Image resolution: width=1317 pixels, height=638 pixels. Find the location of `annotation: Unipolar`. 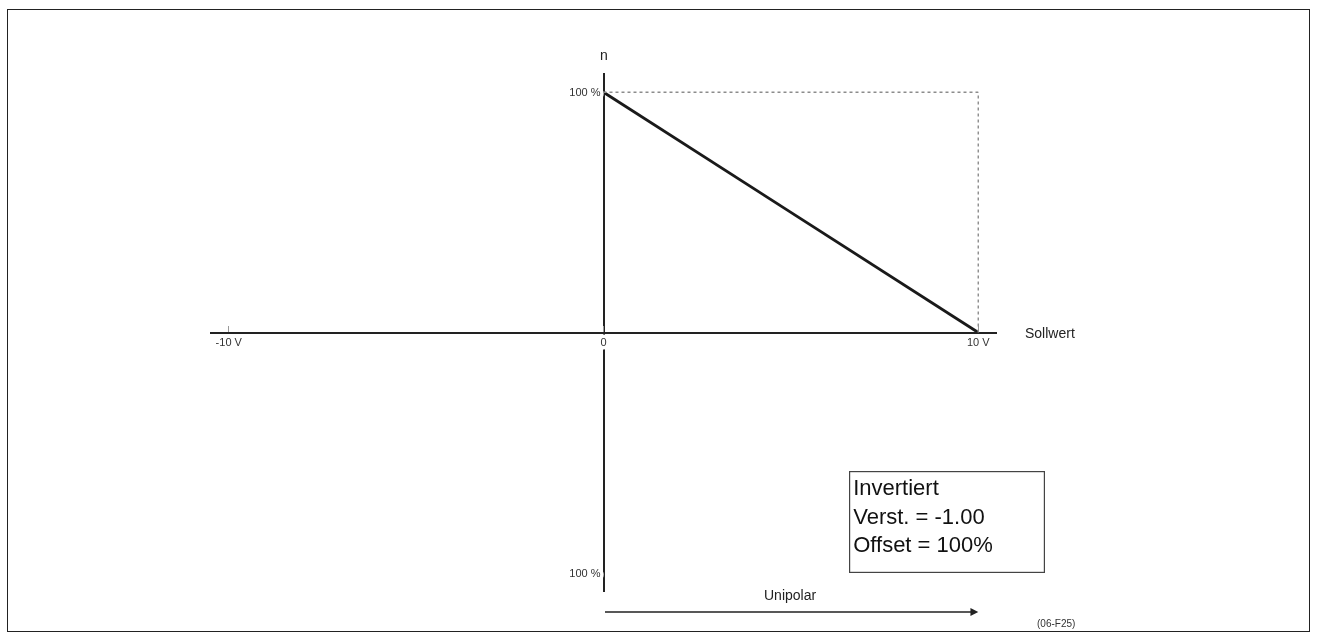

annotation: Unipolar is located at coordinates (790, 595).